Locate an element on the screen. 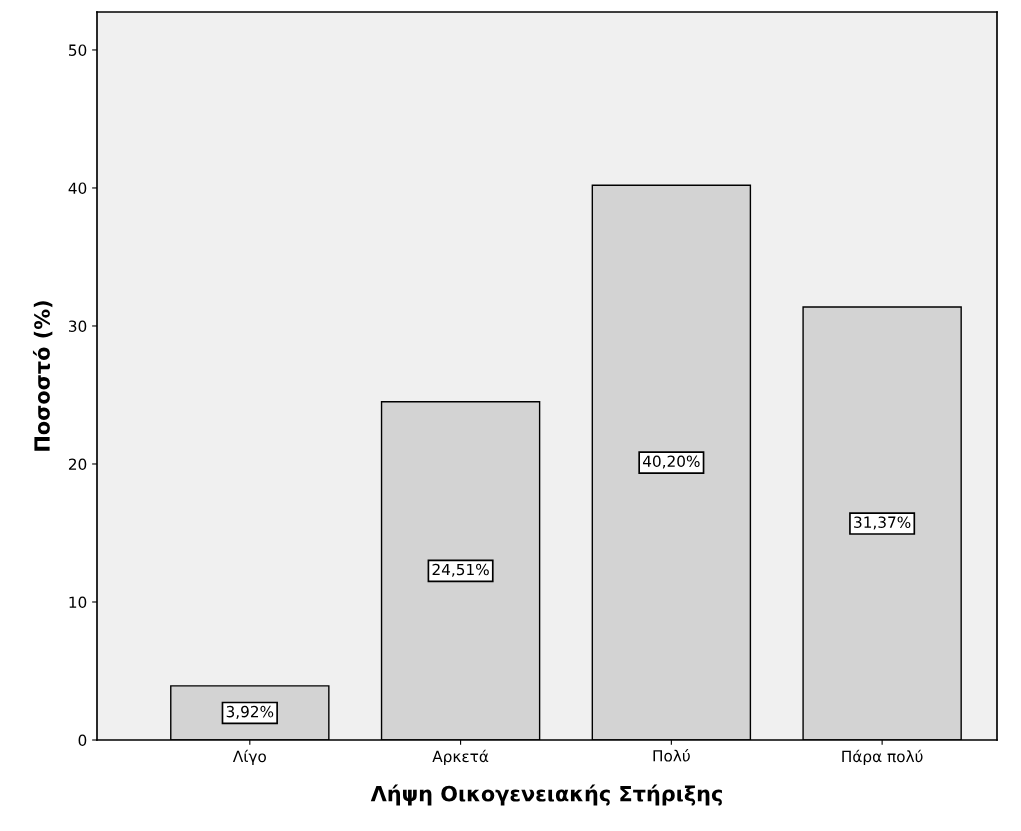  y-tick-label: 0 is located at coordinates (82, 740).